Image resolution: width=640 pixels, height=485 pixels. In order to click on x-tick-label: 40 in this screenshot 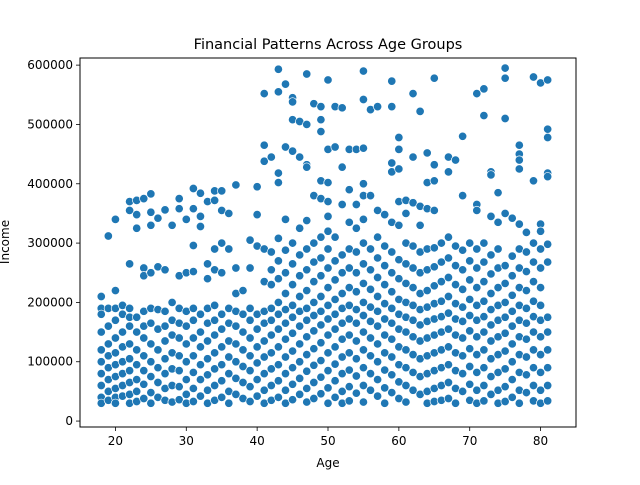, I will do `click(257, 441)`.